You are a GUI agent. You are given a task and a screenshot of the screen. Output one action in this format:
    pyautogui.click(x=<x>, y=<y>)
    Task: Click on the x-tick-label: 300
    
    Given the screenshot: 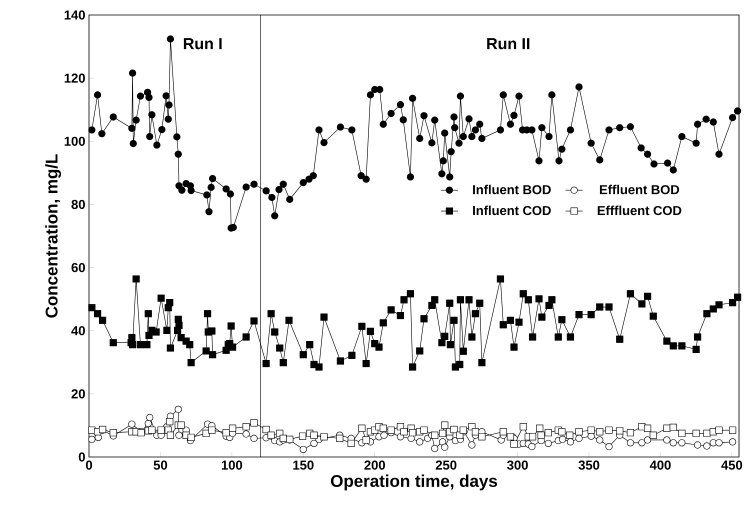 What is the action you would take?
    pyautogui.click(x=517, y=465)
    